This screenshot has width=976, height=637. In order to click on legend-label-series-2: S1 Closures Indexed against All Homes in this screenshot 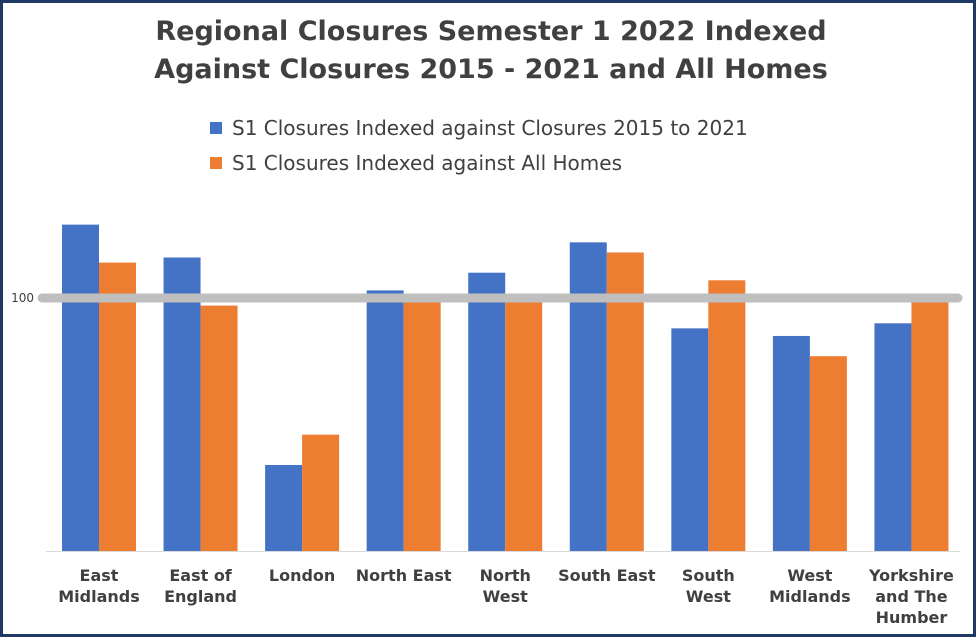, I will do `click(427, 163)`.